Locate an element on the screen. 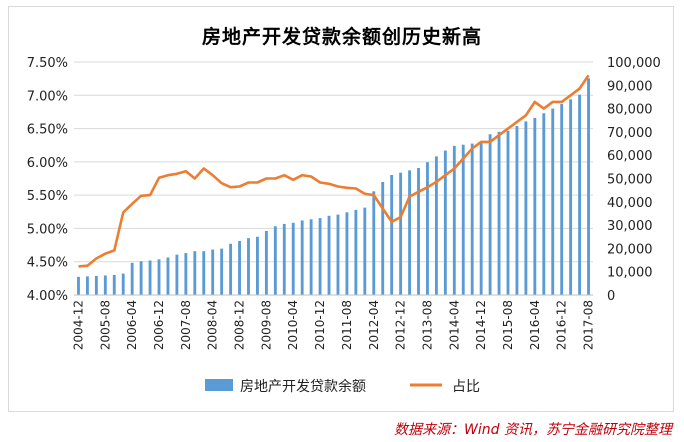  x-axis-tick-label: 2017-08 is located at coordinates (589, 325).